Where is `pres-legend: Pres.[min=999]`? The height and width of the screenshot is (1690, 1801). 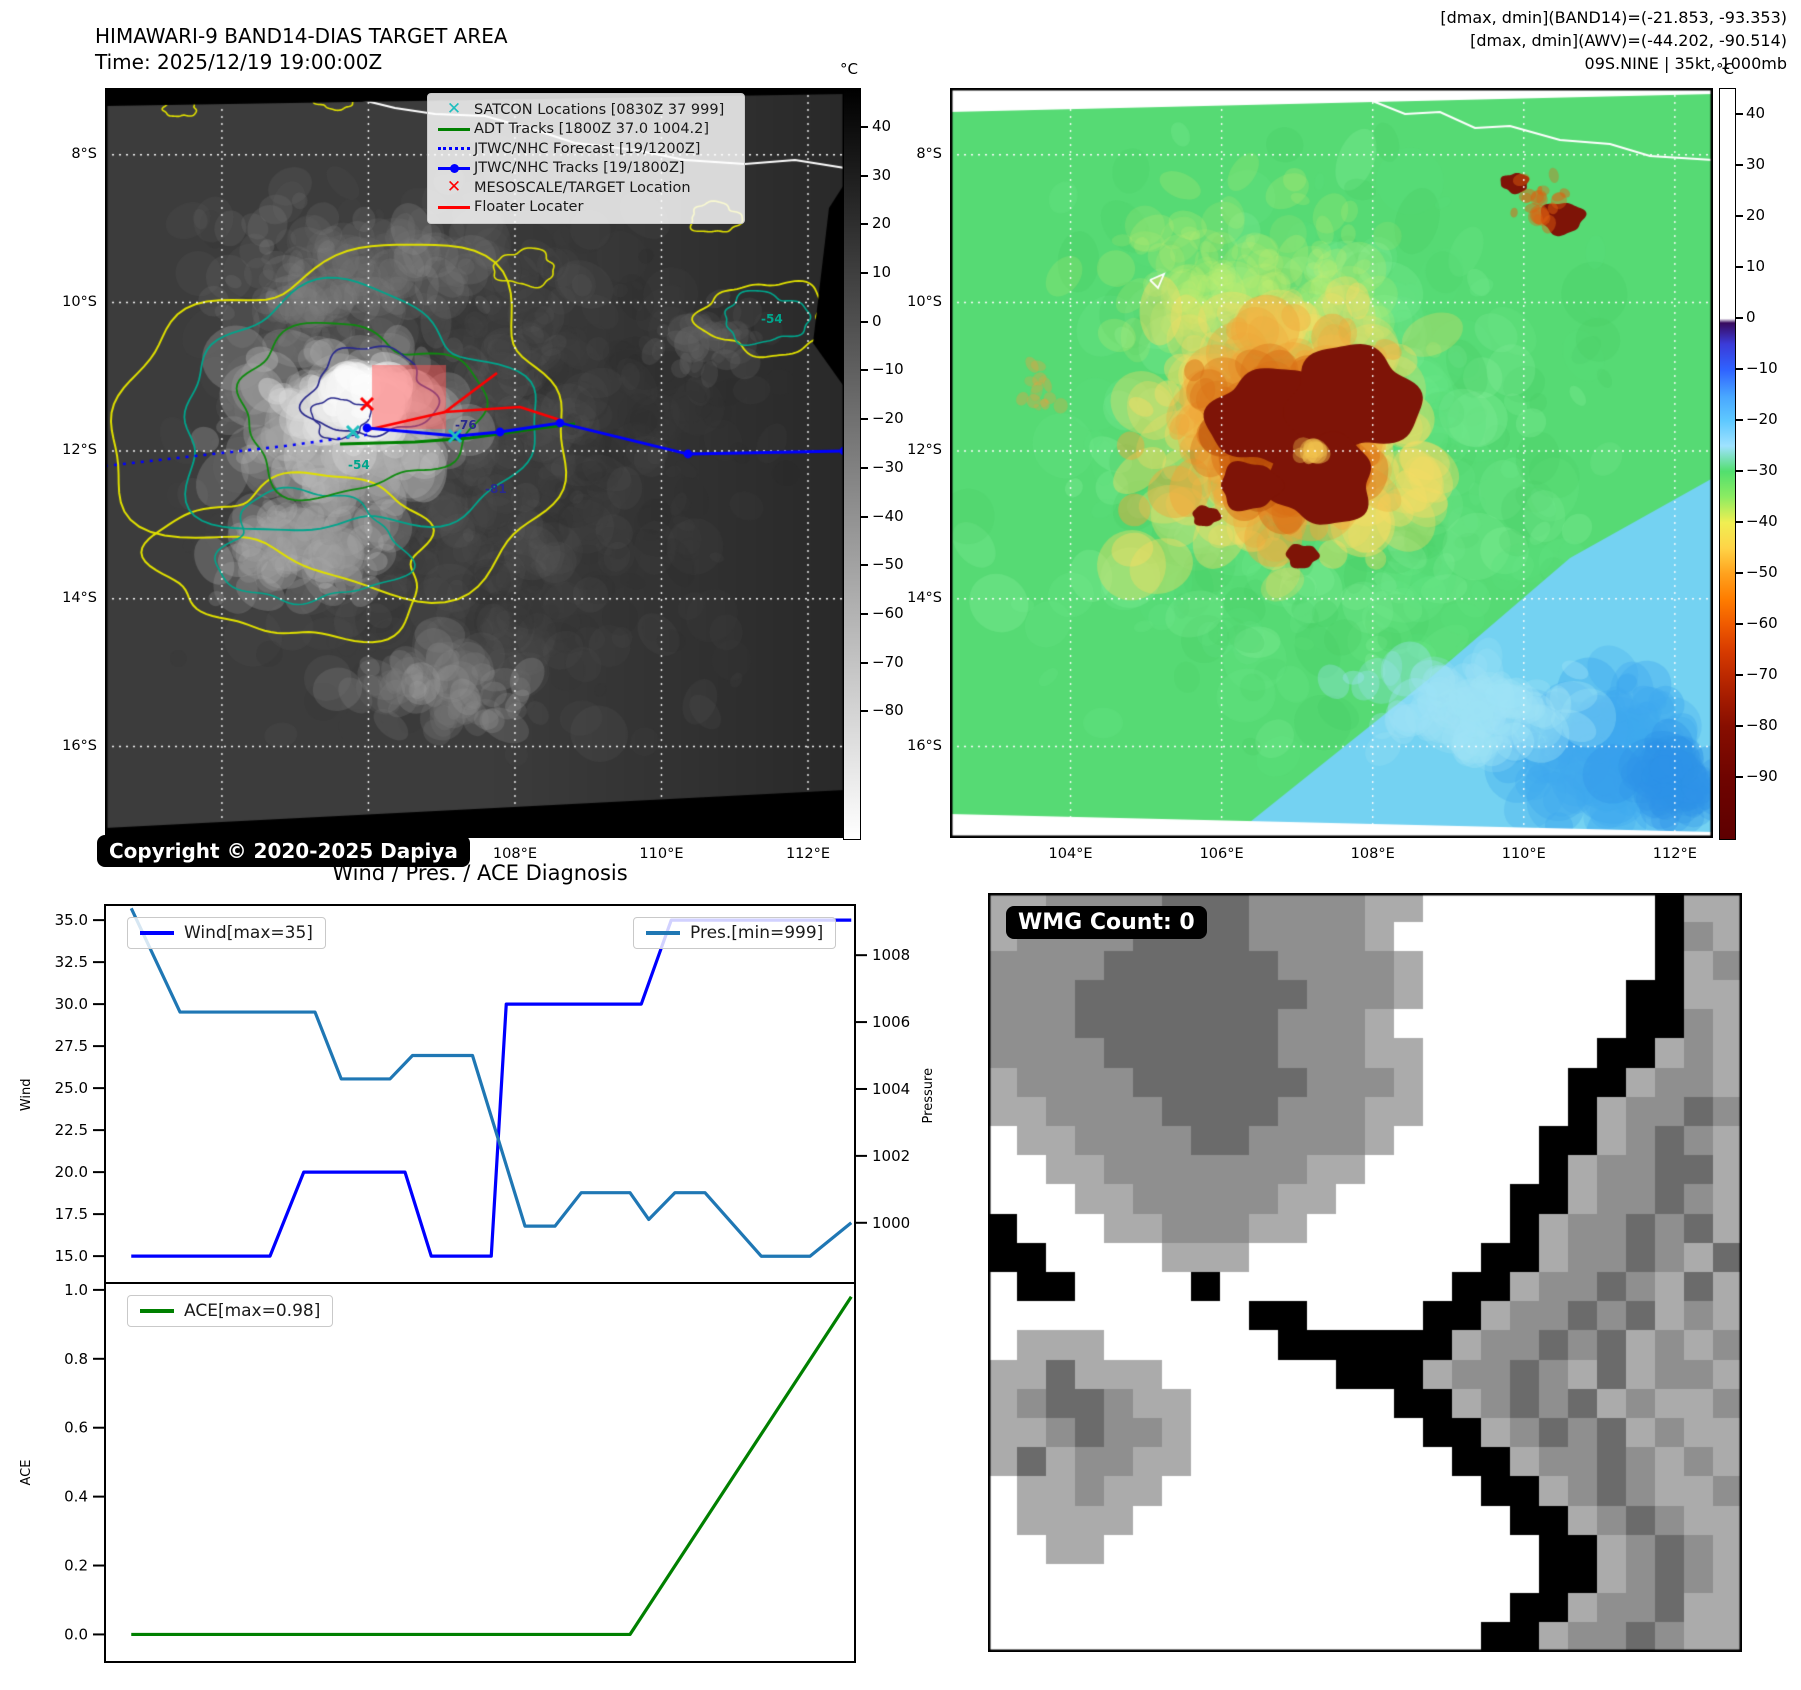 pres-legend: Pres.[min=999] is located at coordinates (735, 933).